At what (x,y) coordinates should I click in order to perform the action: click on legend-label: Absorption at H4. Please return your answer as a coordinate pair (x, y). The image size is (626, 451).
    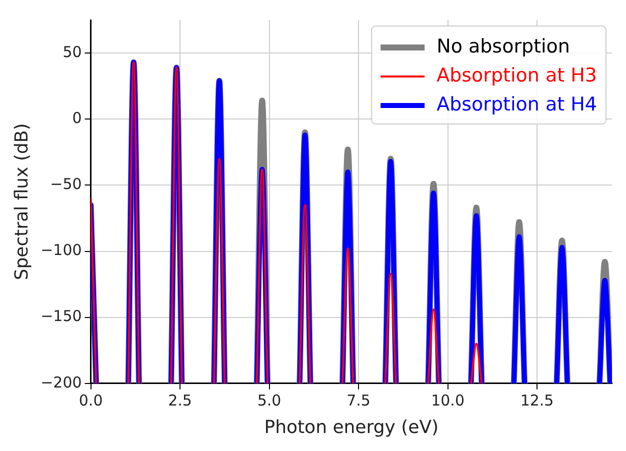
    Looking at the image, I should click on (517, 104).